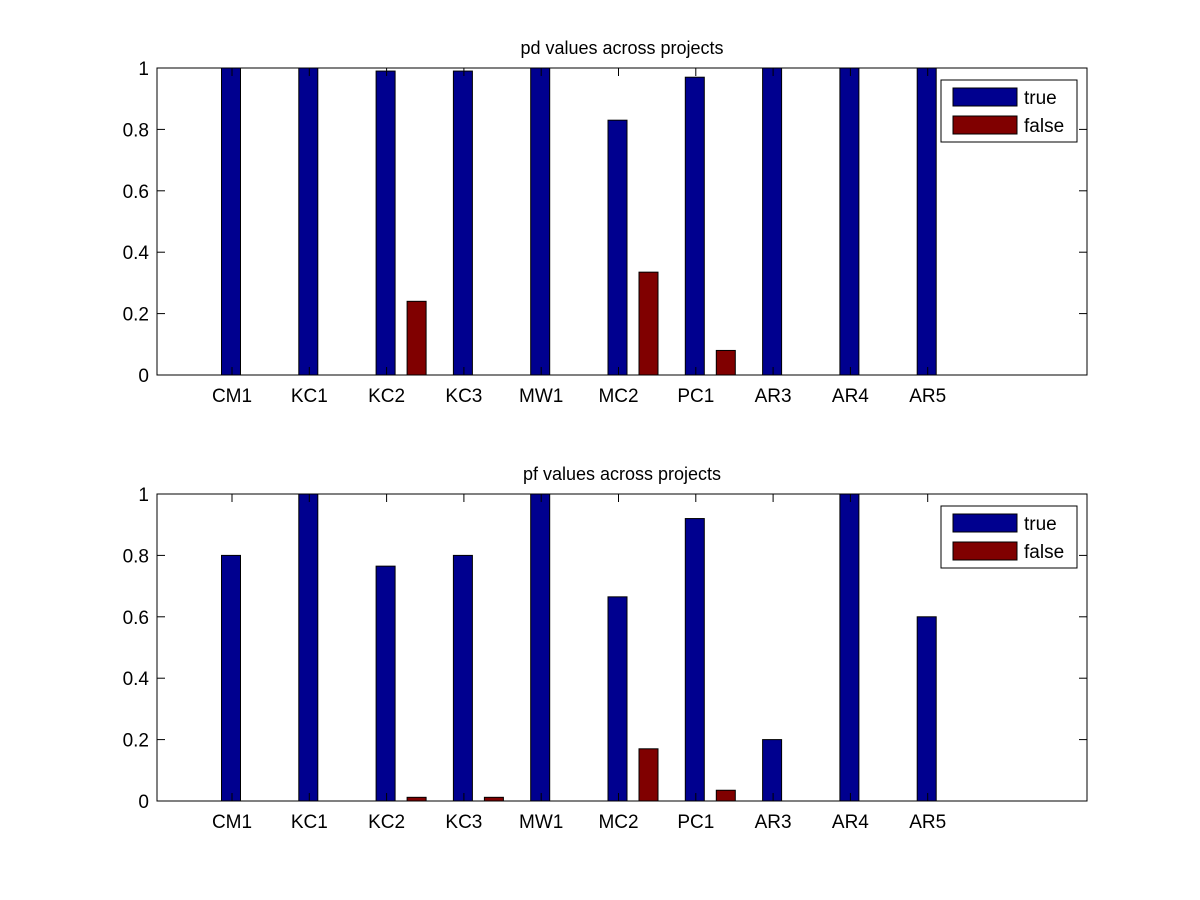  What do you see at coordinates (622, 474) in the screenshot?
I see `chart-title: pf values across projects` at bounding box center [622, 474].